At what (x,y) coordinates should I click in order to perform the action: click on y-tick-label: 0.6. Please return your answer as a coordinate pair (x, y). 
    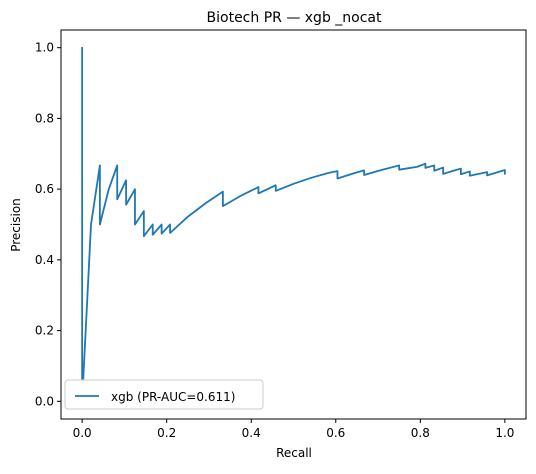
    Looking at the image, I should click on (44, 189).